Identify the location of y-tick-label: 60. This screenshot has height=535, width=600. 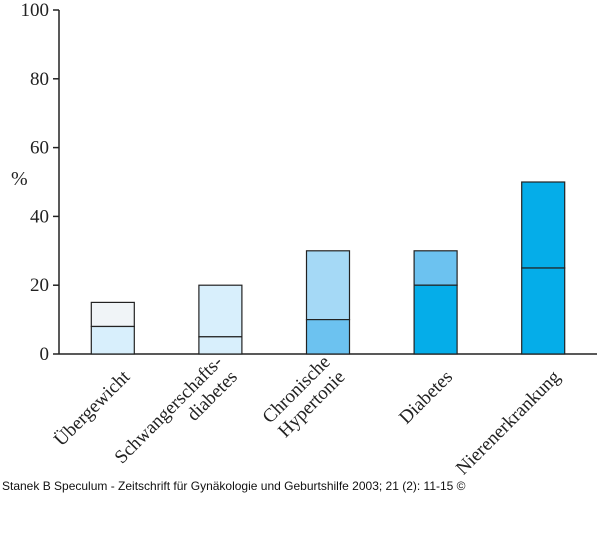
(39, 148).